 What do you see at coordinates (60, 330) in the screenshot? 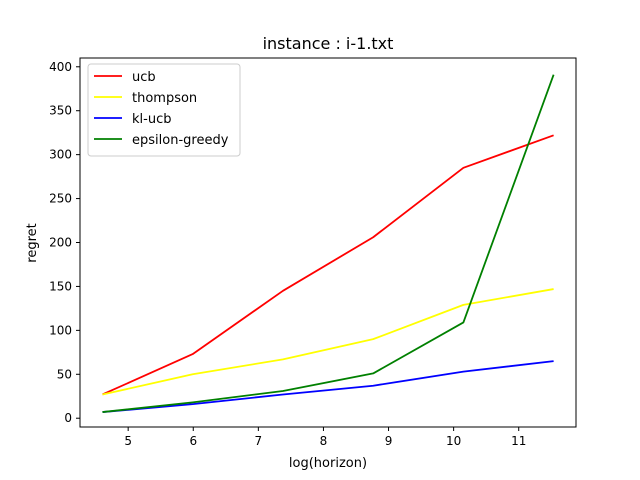
I see `y-tick-label: 100` at bounding box center [60, 330].